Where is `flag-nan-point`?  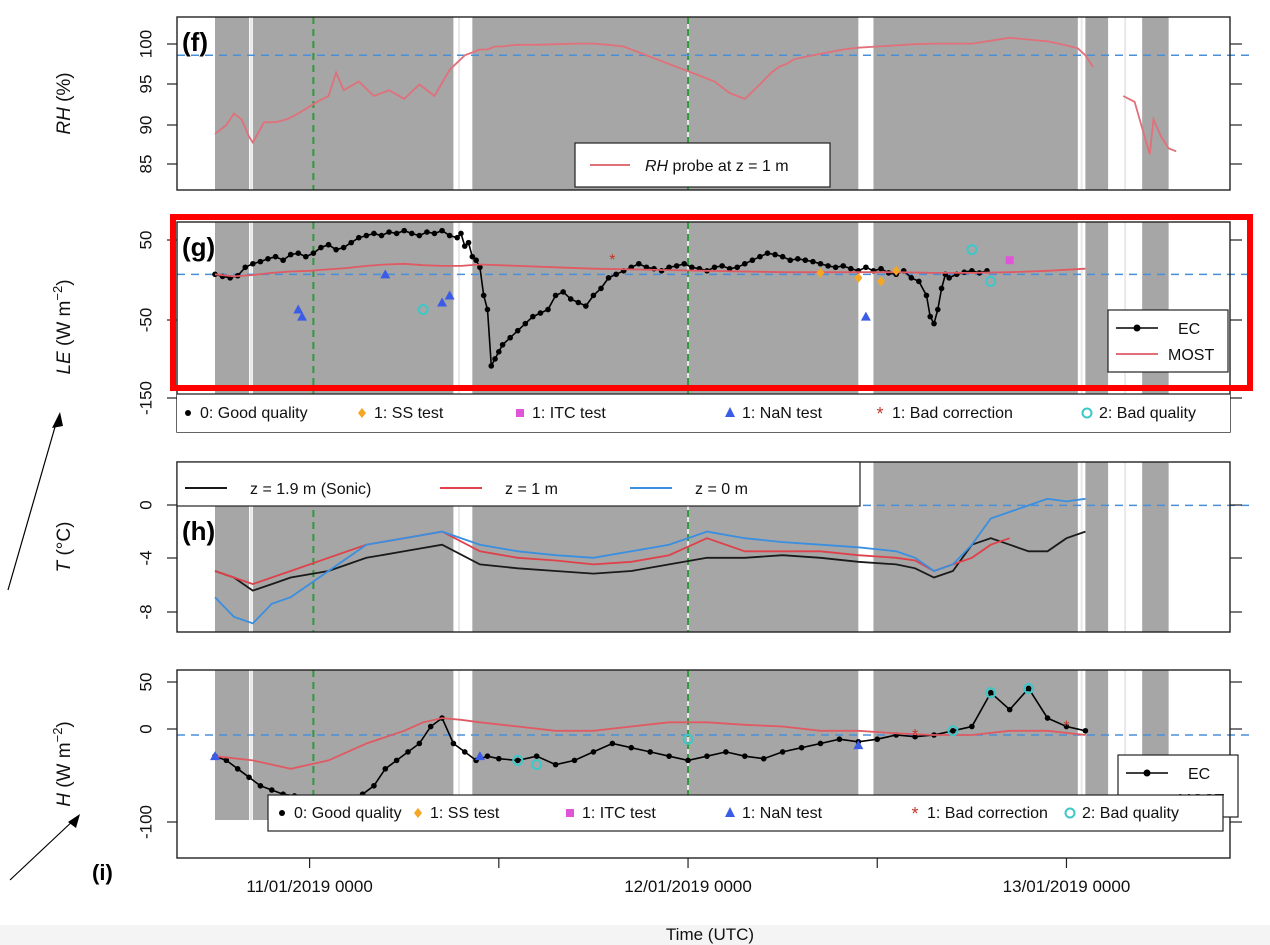 flag-nan-point is located at coordinates (302, 316).